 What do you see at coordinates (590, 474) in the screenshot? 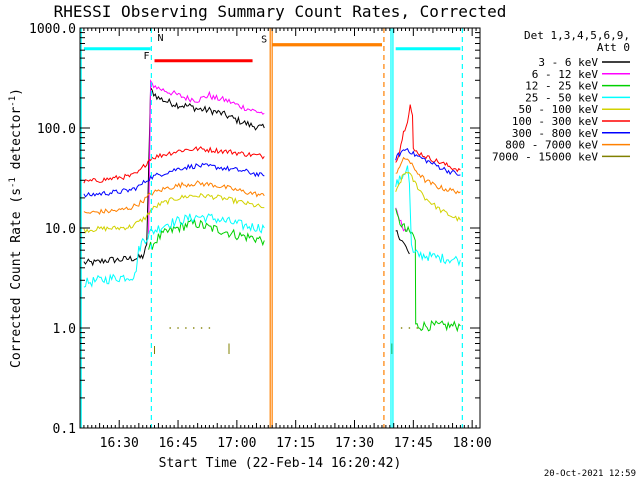
I see `footer-timestamp: 20-Oct-2021 12:59` at bounding box center [590, 474].